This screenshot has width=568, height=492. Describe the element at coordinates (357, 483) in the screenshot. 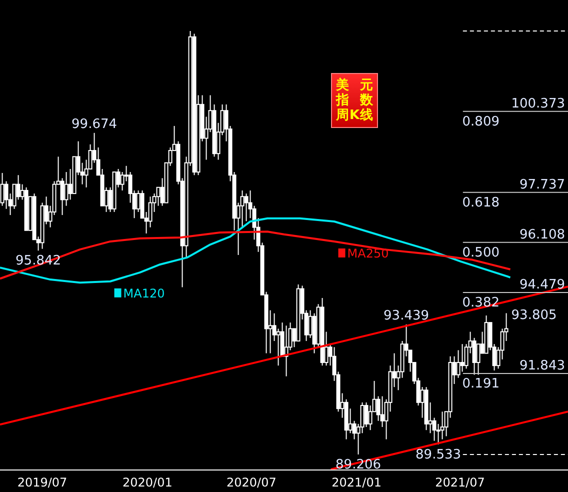

I see `x-tick-label: 2021/01` at that location.